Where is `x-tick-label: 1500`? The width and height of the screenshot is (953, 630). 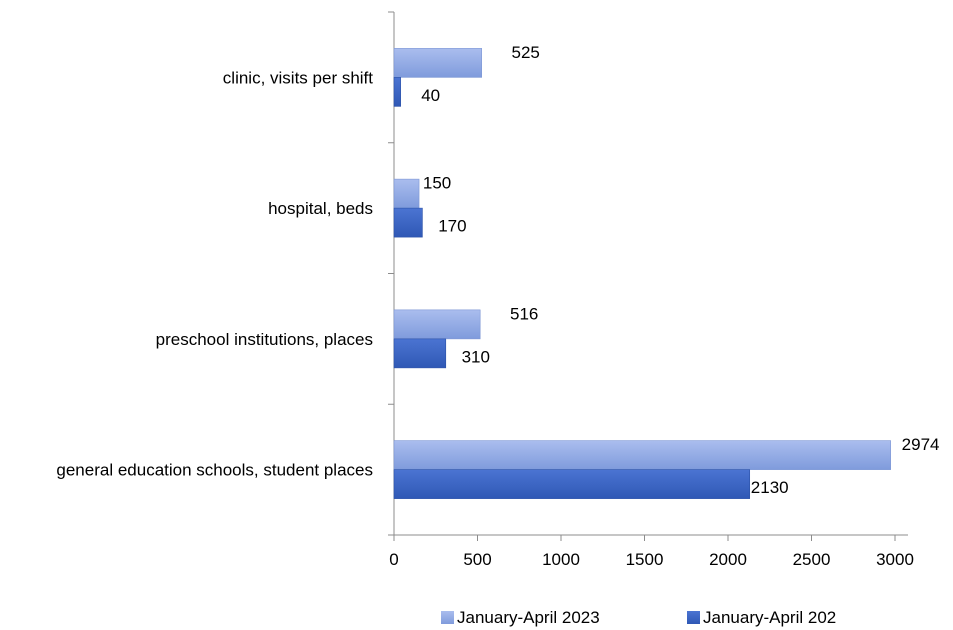 x-tick-label: 1500 is located at coordinates (645, 559).